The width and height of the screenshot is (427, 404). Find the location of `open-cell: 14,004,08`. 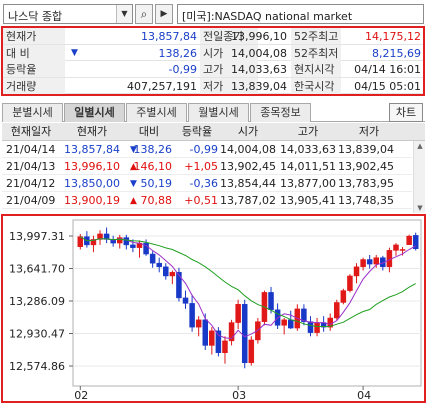

open-cell: 14,004,08 is located at coordinates (248, 149).